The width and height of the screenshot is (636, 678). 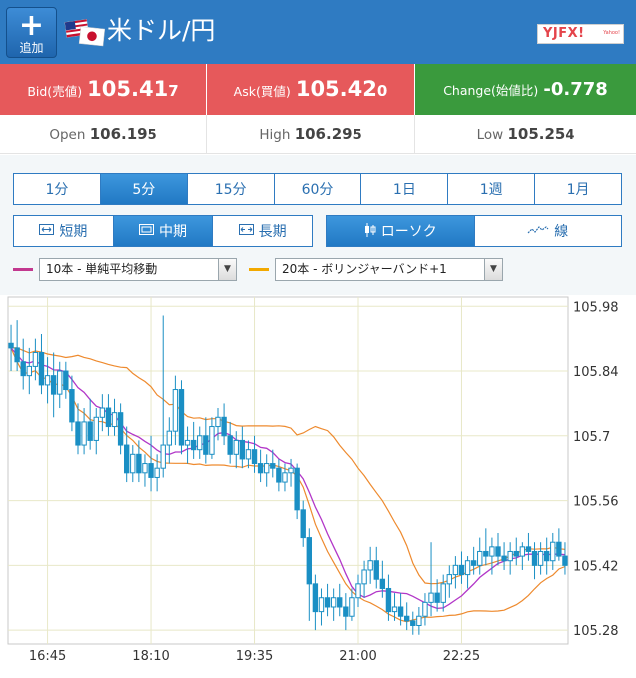 What do you see at coordinates (118, 134) in the screenshot?
I see `open-value-main: 106.19` at bounding box center [118, 134].